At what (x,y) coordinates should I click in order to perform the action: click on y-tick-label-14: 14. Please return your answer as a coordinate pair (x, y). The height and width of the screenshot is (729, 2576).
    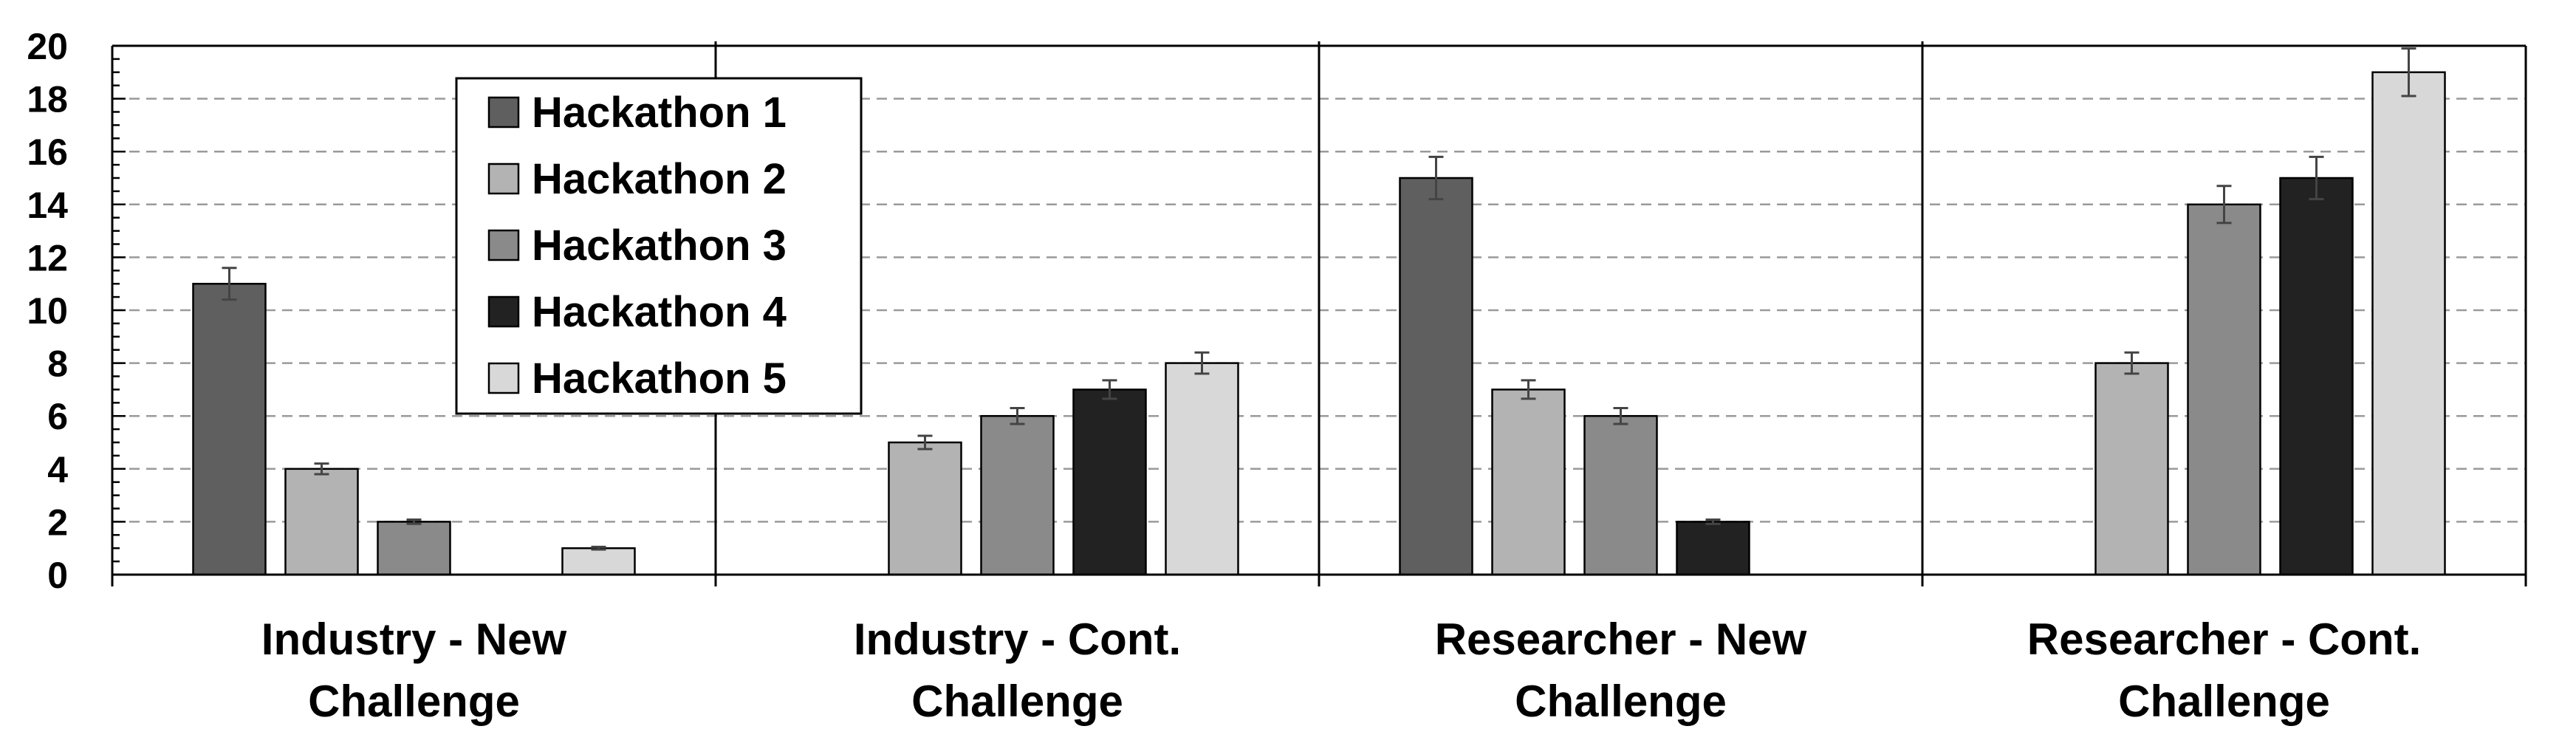
    Looking at the image, I should click on (47, 205).